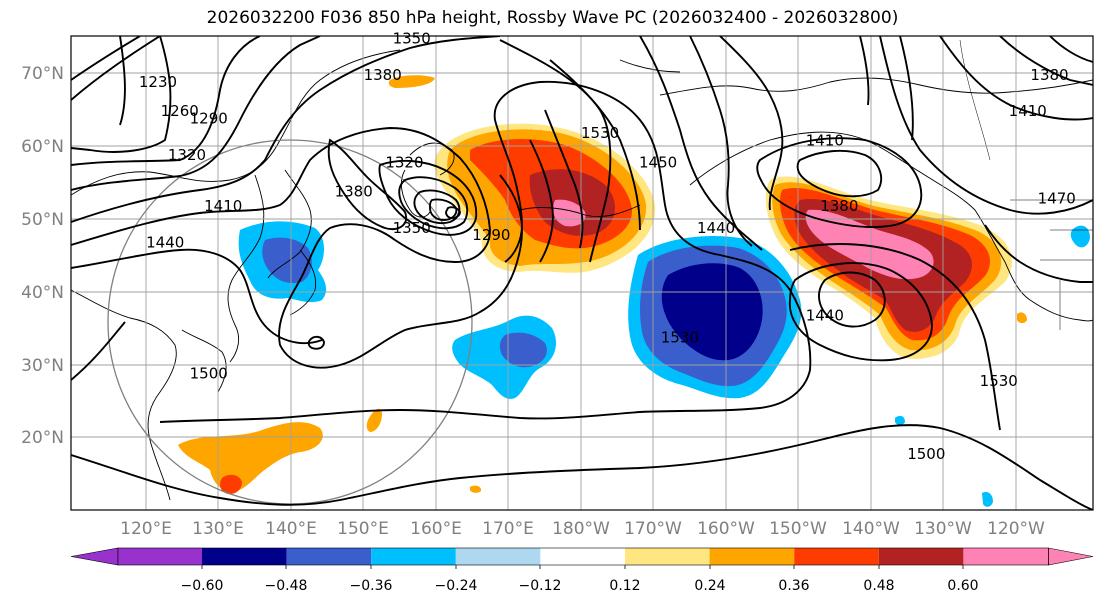 The height and width of the screenshot is (604, 1105). What do you see at coordinates (658, 162) in the screenshot?
I see `contour-label: 1450` at bounding box center [658, 162].